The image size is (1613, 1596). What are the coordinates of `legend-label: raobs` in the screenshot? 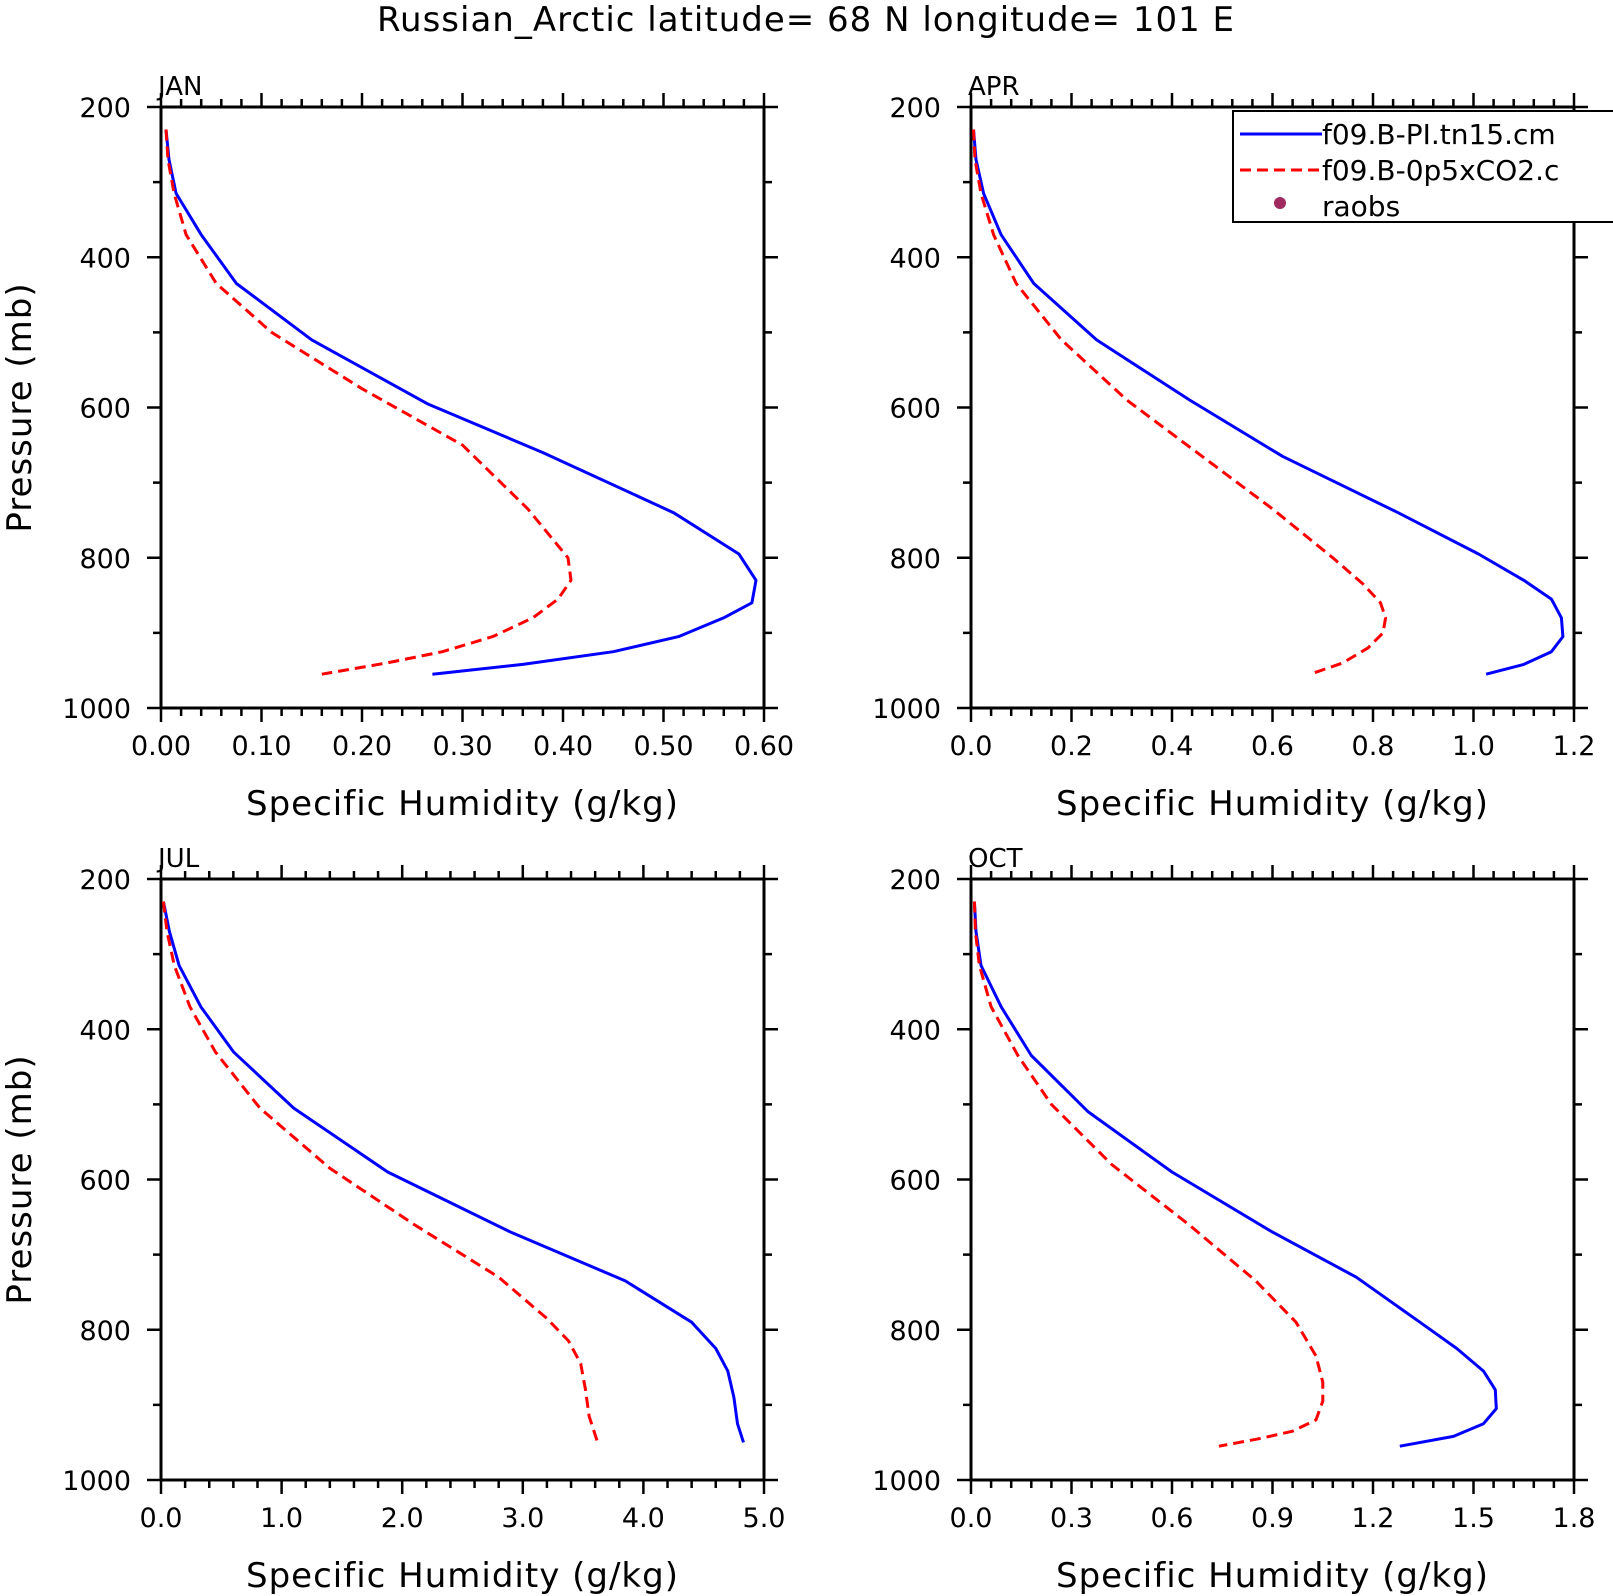 It's located at (1361, 206).